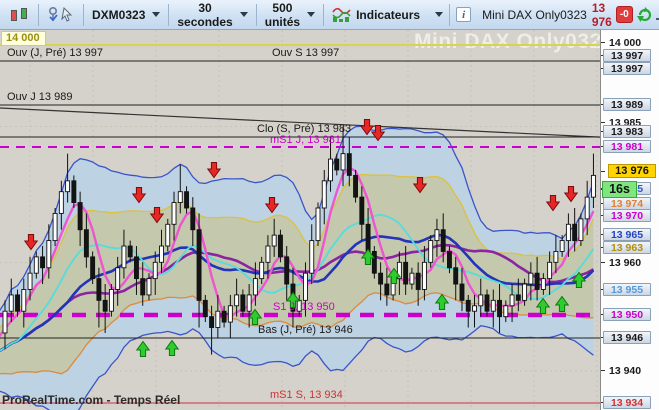  I want to click on instrument-dropdown: DXM0323, so click(126, 15).